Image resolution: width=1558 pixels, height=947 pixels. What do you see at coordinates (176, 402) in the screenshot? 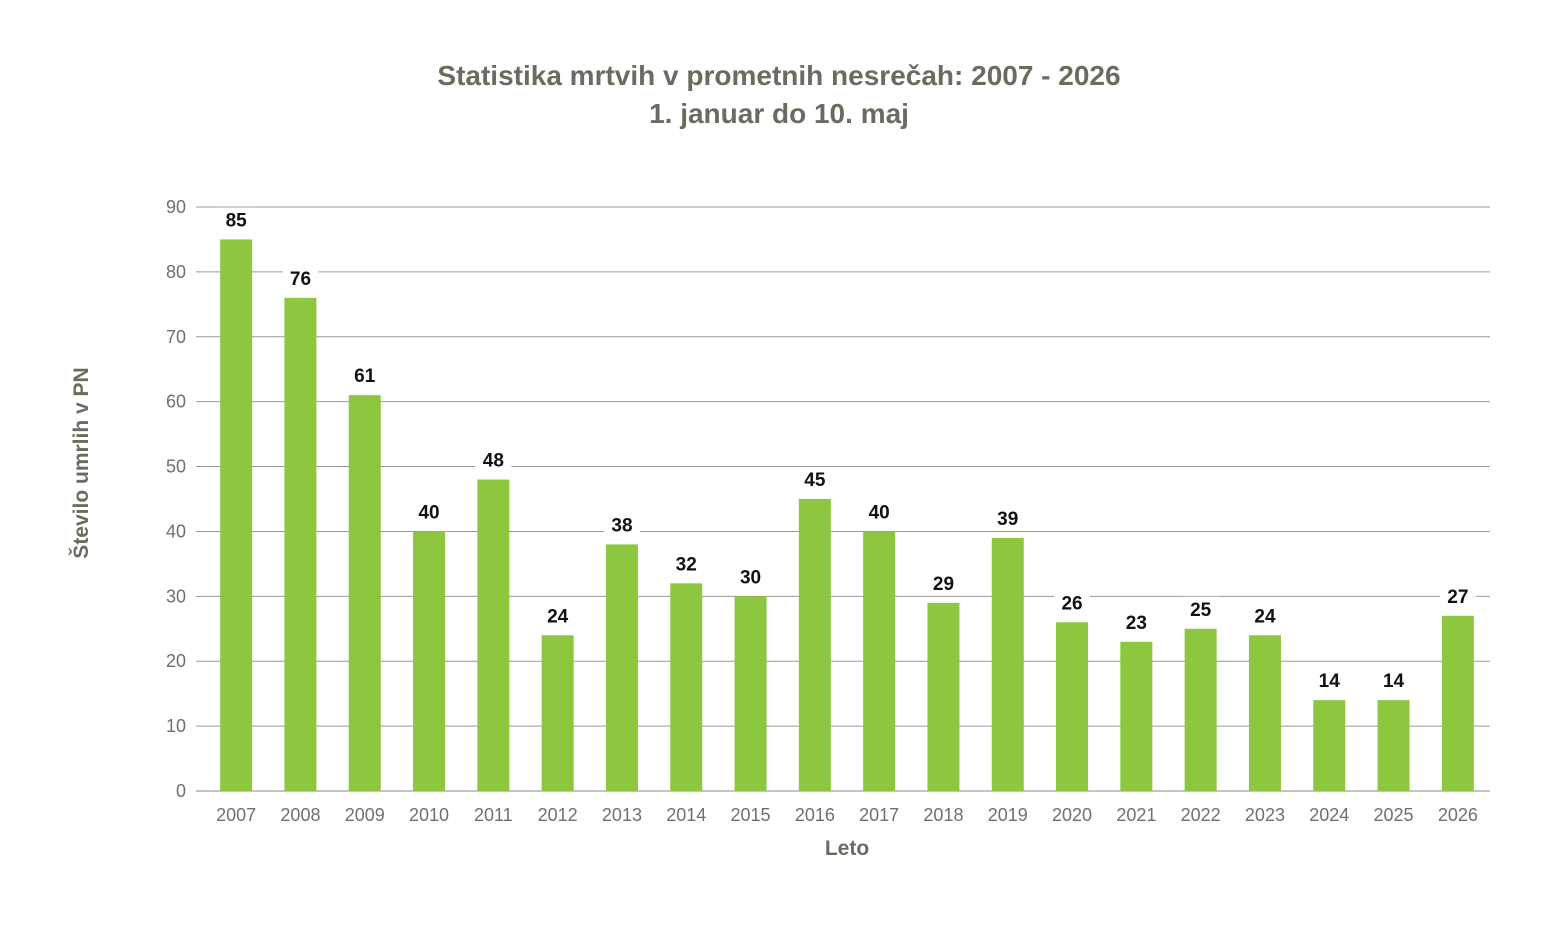
I see `y-tick-label: 60` at bounding box center [176, 402].